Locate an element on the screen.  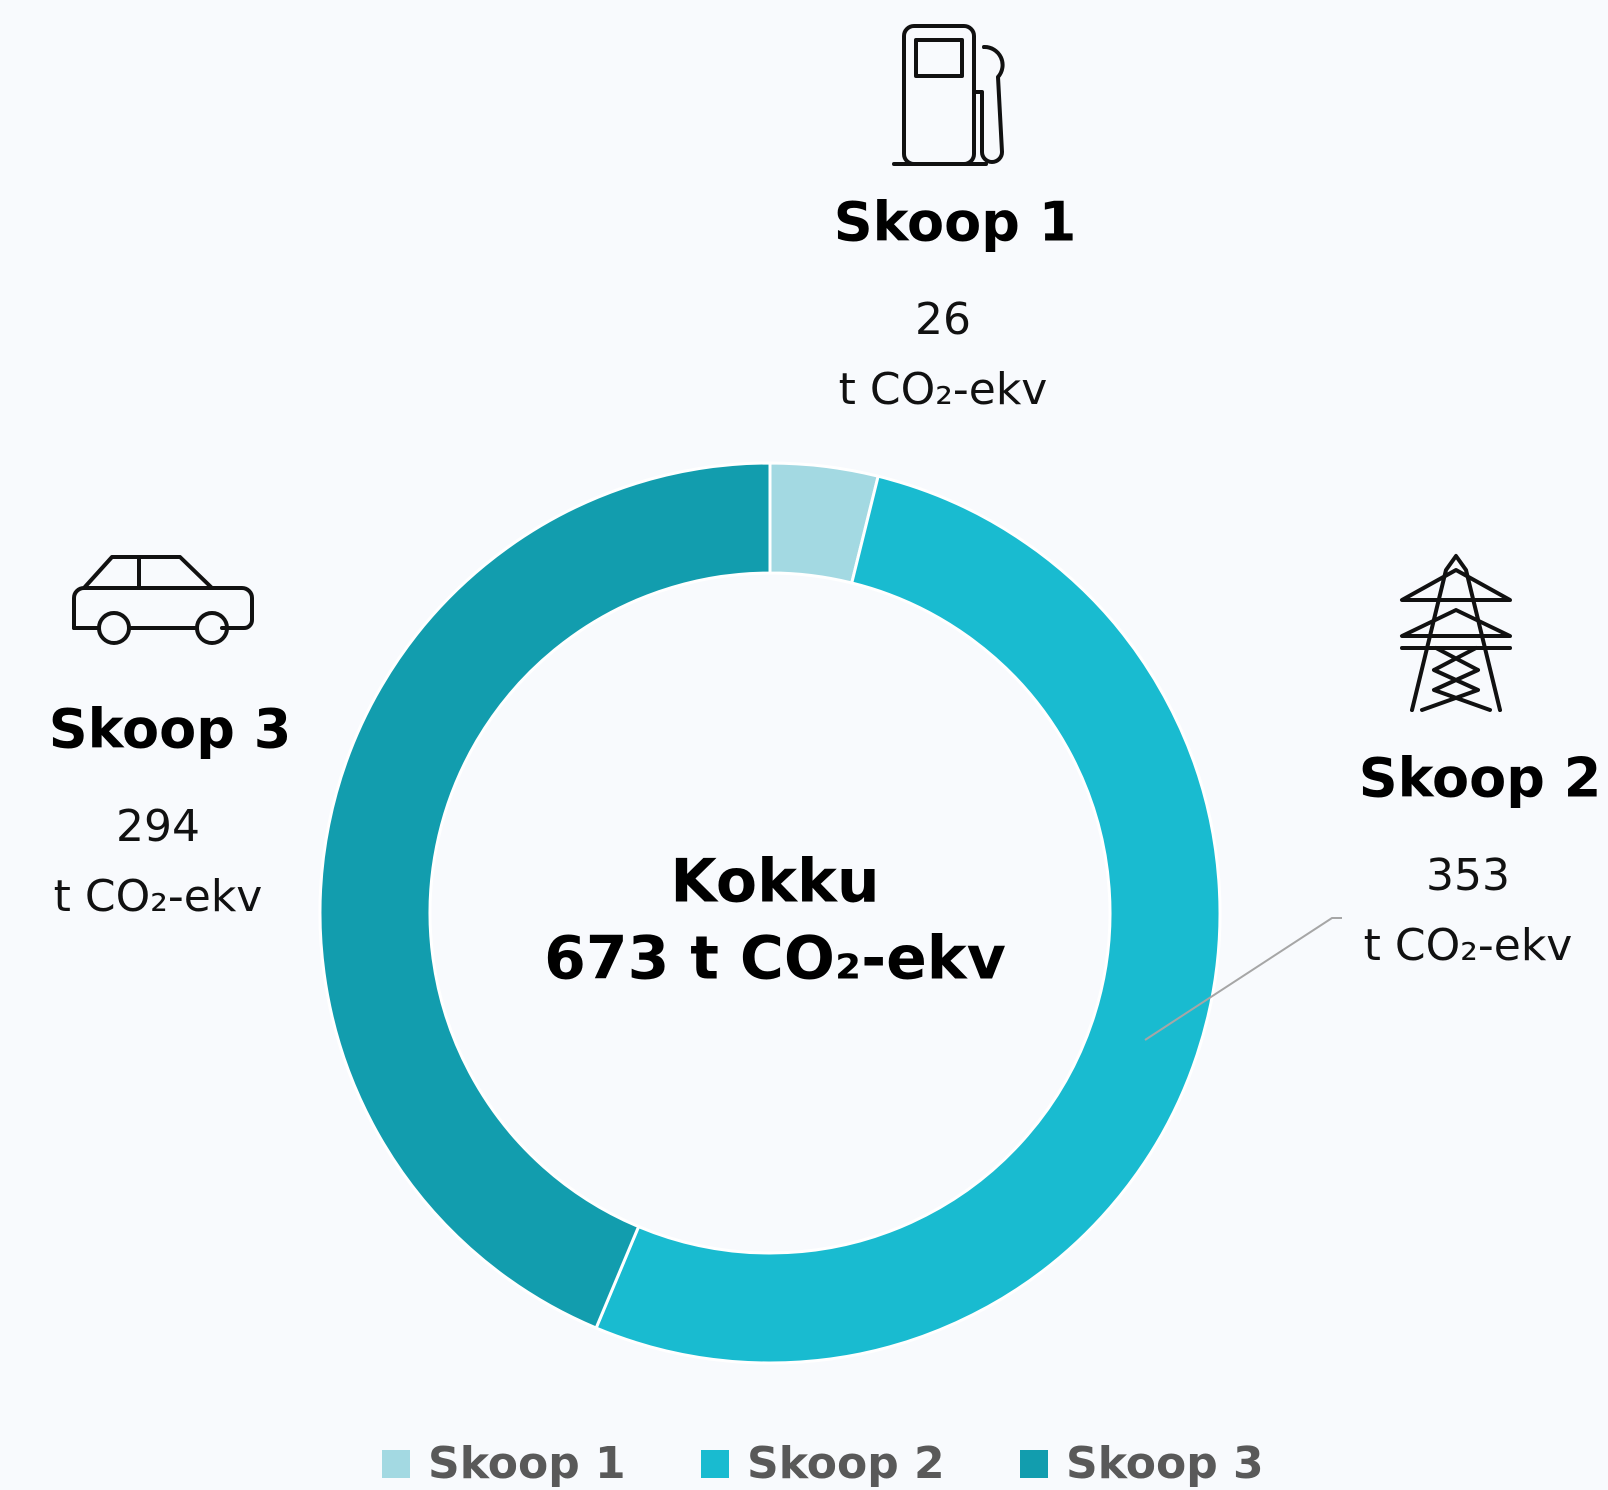
car-icon is located at coordinates (163, 600).